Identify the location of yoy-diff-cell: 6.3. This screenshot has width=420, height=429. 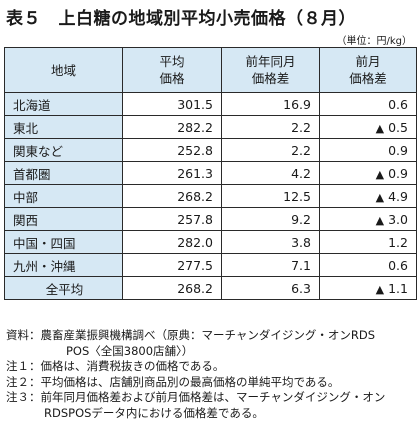
(270, 288).